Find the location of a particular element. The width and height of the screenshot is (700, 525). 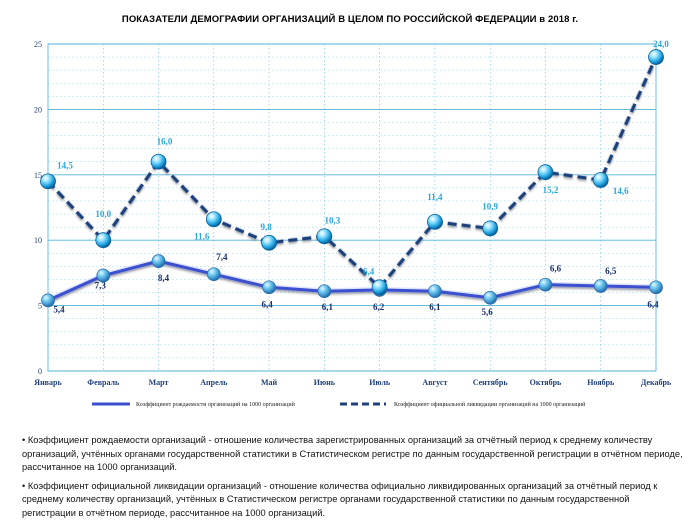

liquidation-data-label: 16,0 is located at coordinates (165, 142).